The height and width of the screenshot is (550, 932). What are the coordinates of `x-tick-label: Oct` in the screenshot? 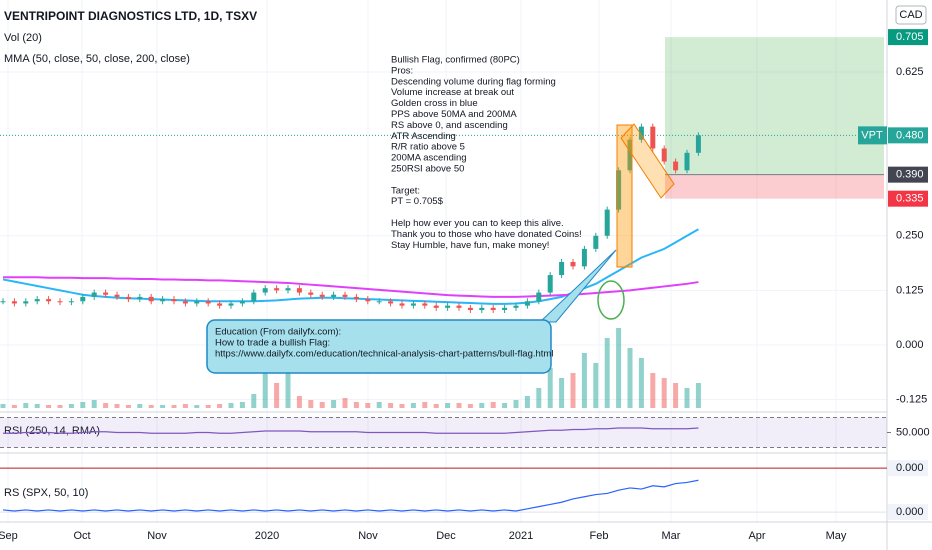 It's located at (81, 536).